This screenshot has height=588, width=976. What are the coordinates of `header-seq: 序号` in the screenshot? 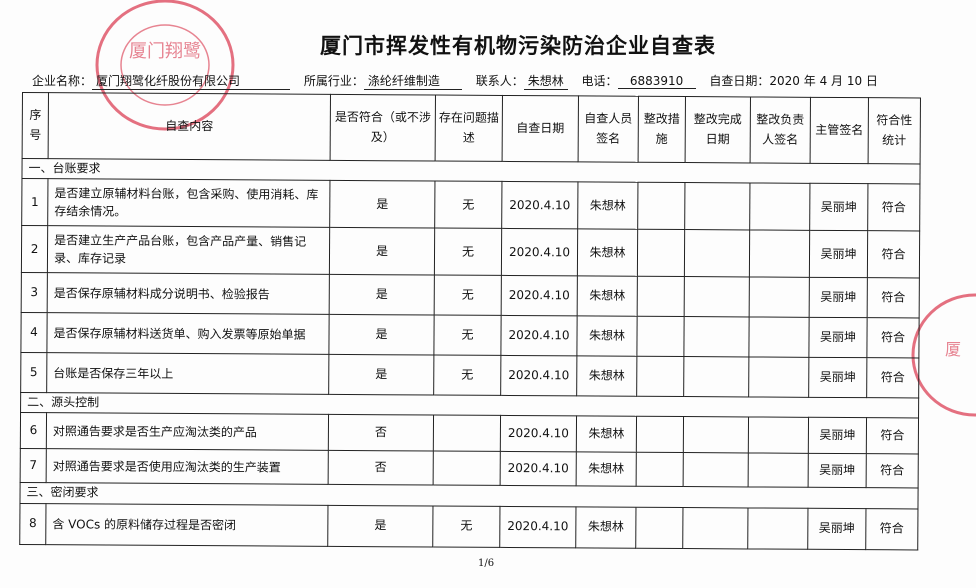 It's located at (35, 125).